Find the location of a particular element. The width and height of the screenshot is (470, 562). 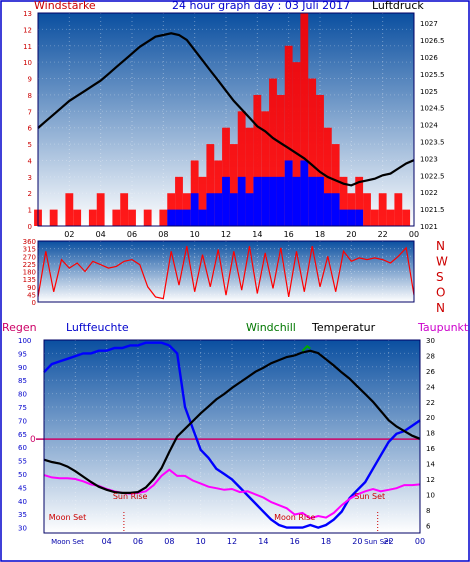

pressure-tick-label: 1027 is located at coordinates (429, 24).